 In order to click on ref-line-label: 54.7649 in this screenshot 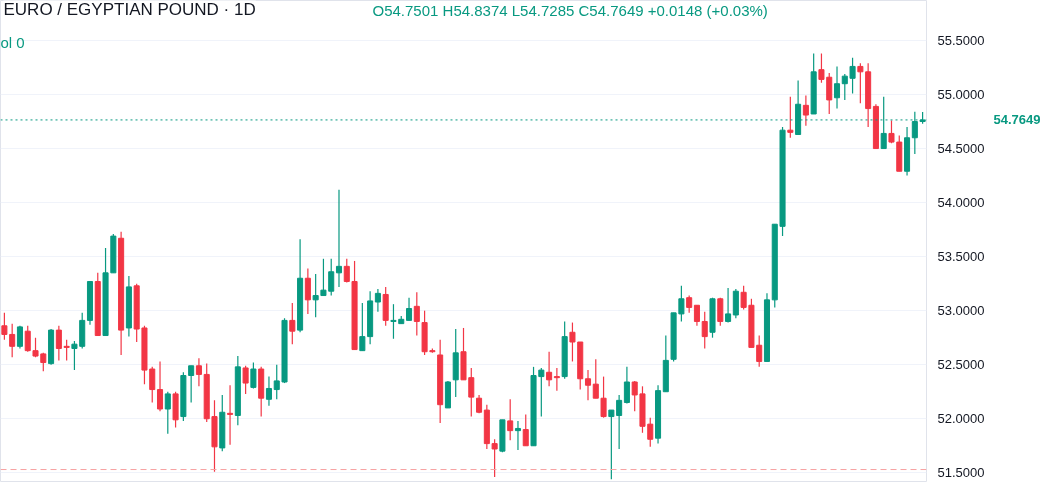, I will do `click(1017, 120)`.